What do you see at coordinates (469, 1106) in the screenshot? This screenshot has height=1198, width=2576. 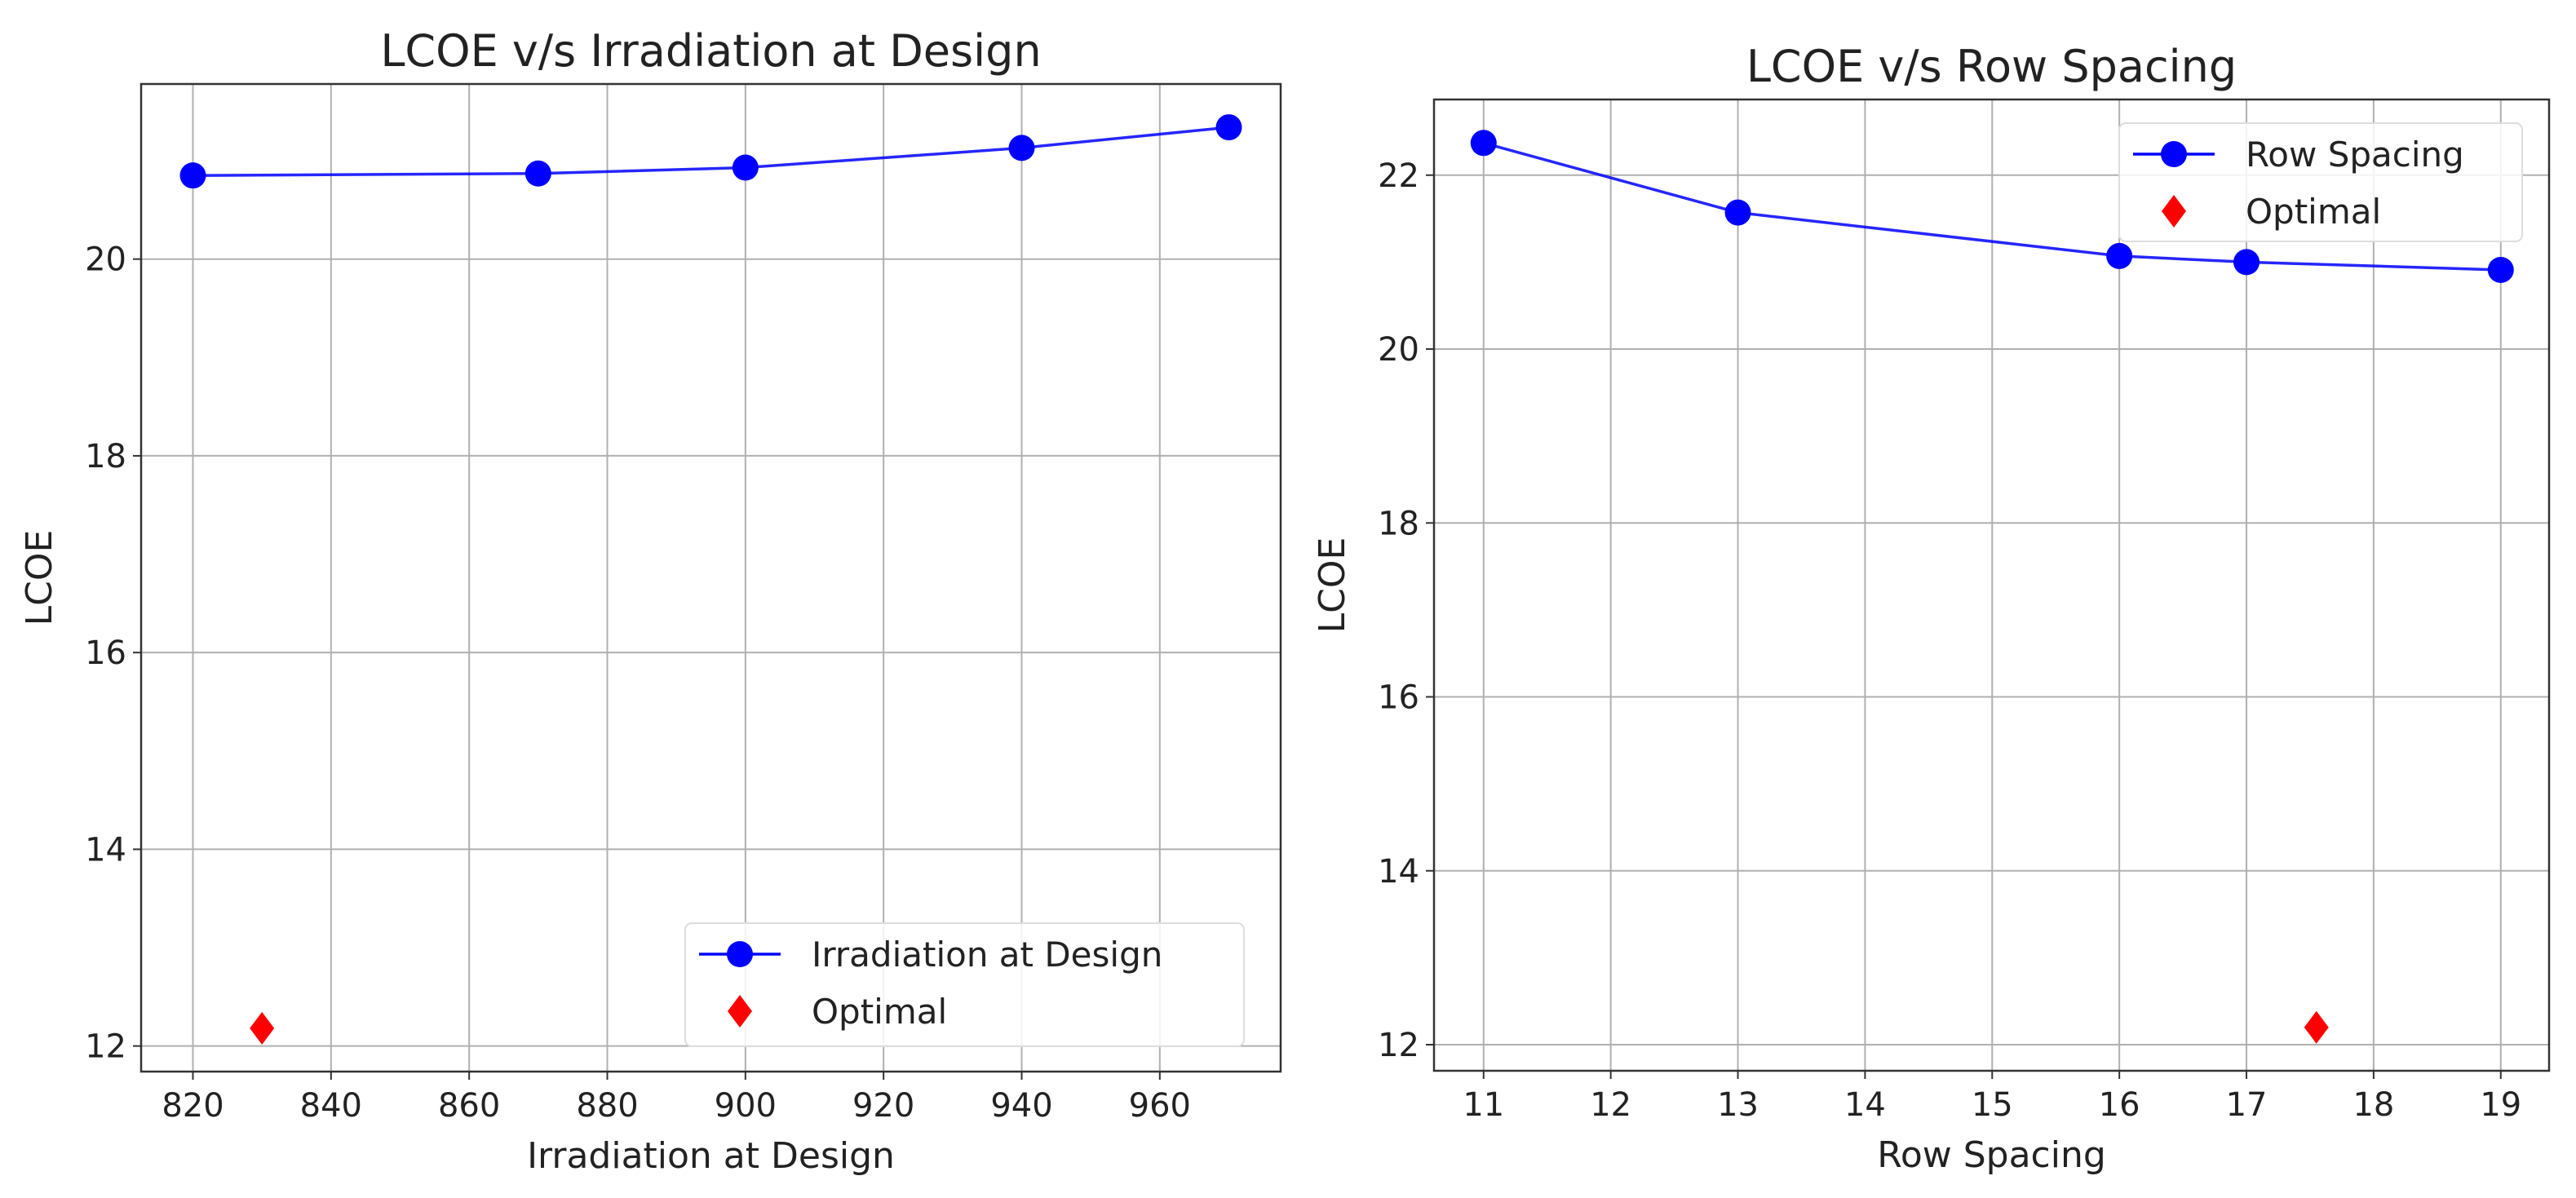 I see `x-tick-label: 860` at bounding box center [469, 1106].